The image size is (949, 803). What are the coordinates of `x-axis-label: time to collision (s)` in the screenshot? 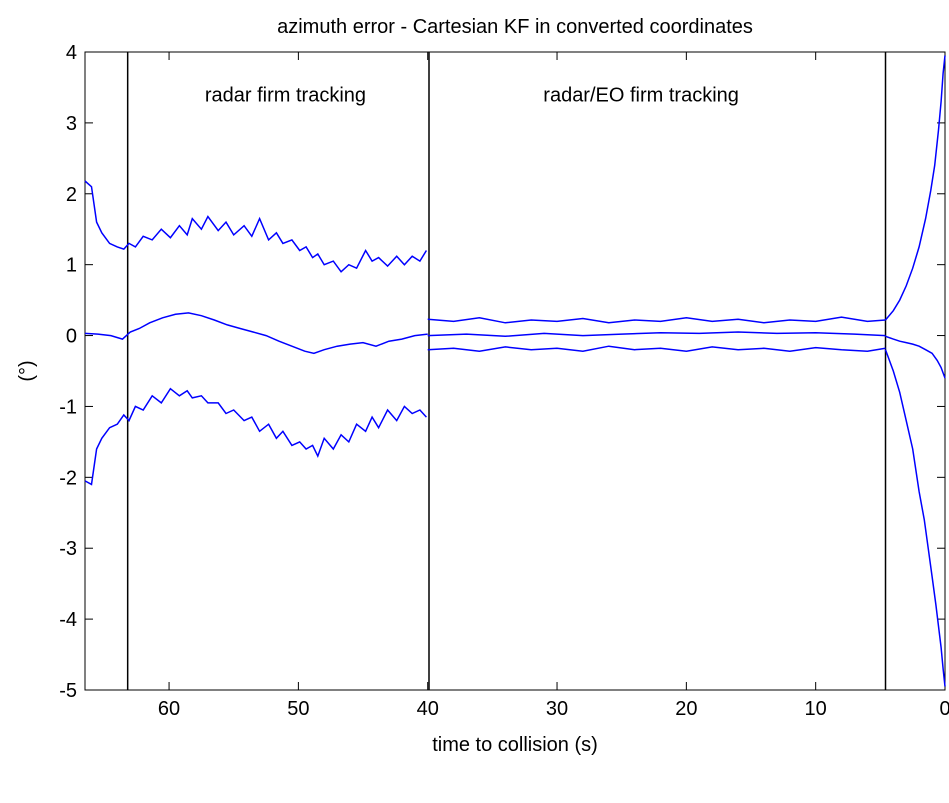 It's located at (515, 745).